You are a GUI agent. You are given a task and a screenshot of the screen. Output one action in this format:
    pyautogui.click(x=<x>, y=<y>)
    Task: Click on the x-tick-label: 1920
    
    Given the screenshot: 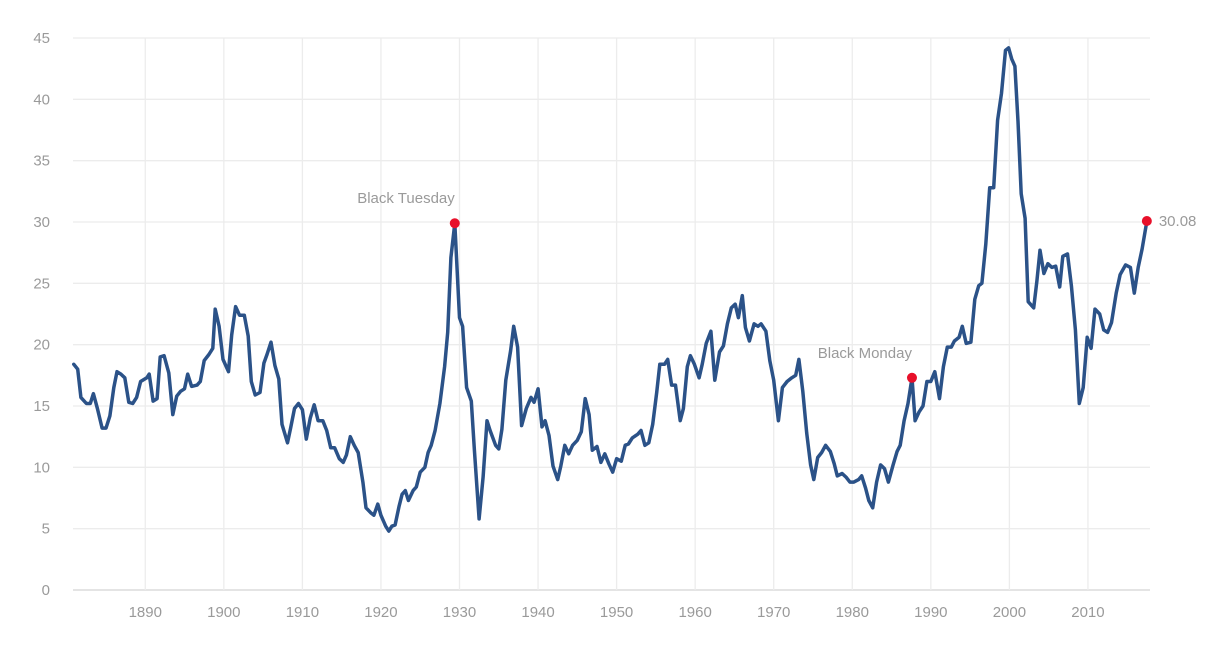 What is the action you would take?
    pyautogui.click(x=380, y=612)
    